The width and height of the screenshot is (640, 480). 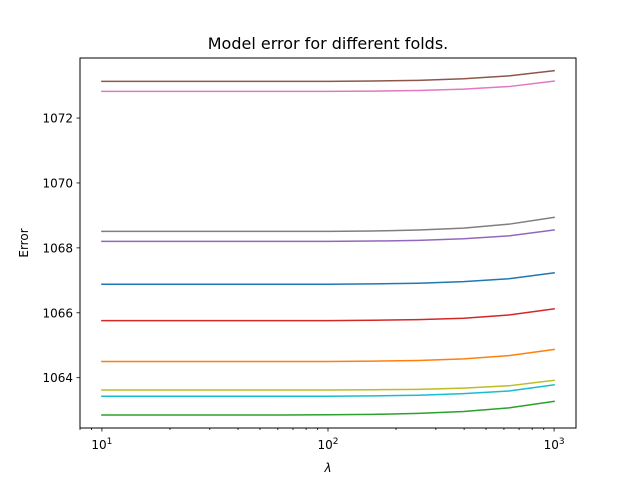 What do you see at coordinates (57, 119) in the screenshot?
I see `y-tick-label: 1072` at bounding box center [57, 119].